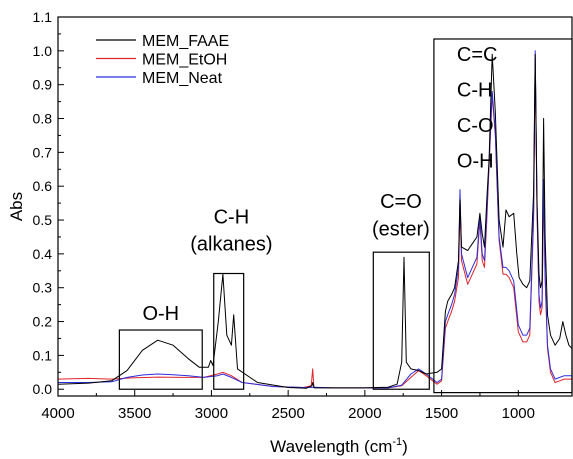  What do you see at coordinates (43, 17) in the screenshot?
I see `y-tick-label: 1.1` at bounding box center [43, 17].